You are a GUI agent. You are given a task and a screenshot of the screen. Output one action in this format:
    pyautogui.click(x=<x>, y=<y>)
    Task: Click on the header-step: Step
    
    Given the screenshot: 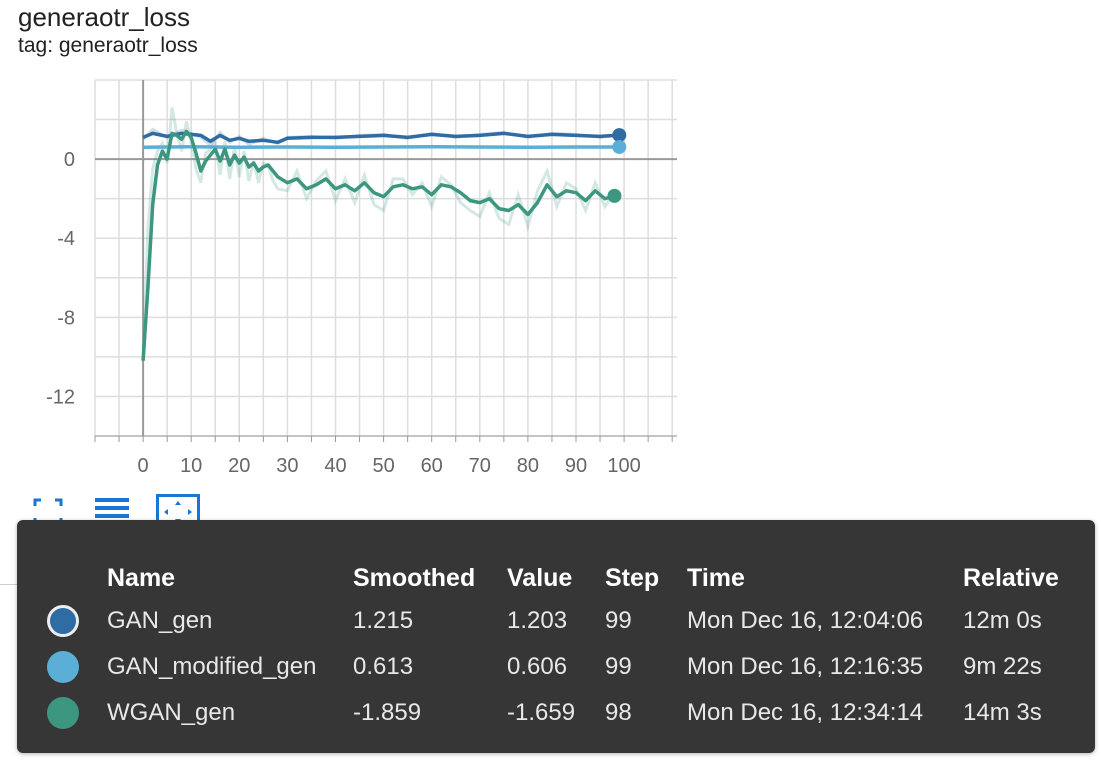 What is the action you would take?
    pyautogui.click(x=632, y=577)
    